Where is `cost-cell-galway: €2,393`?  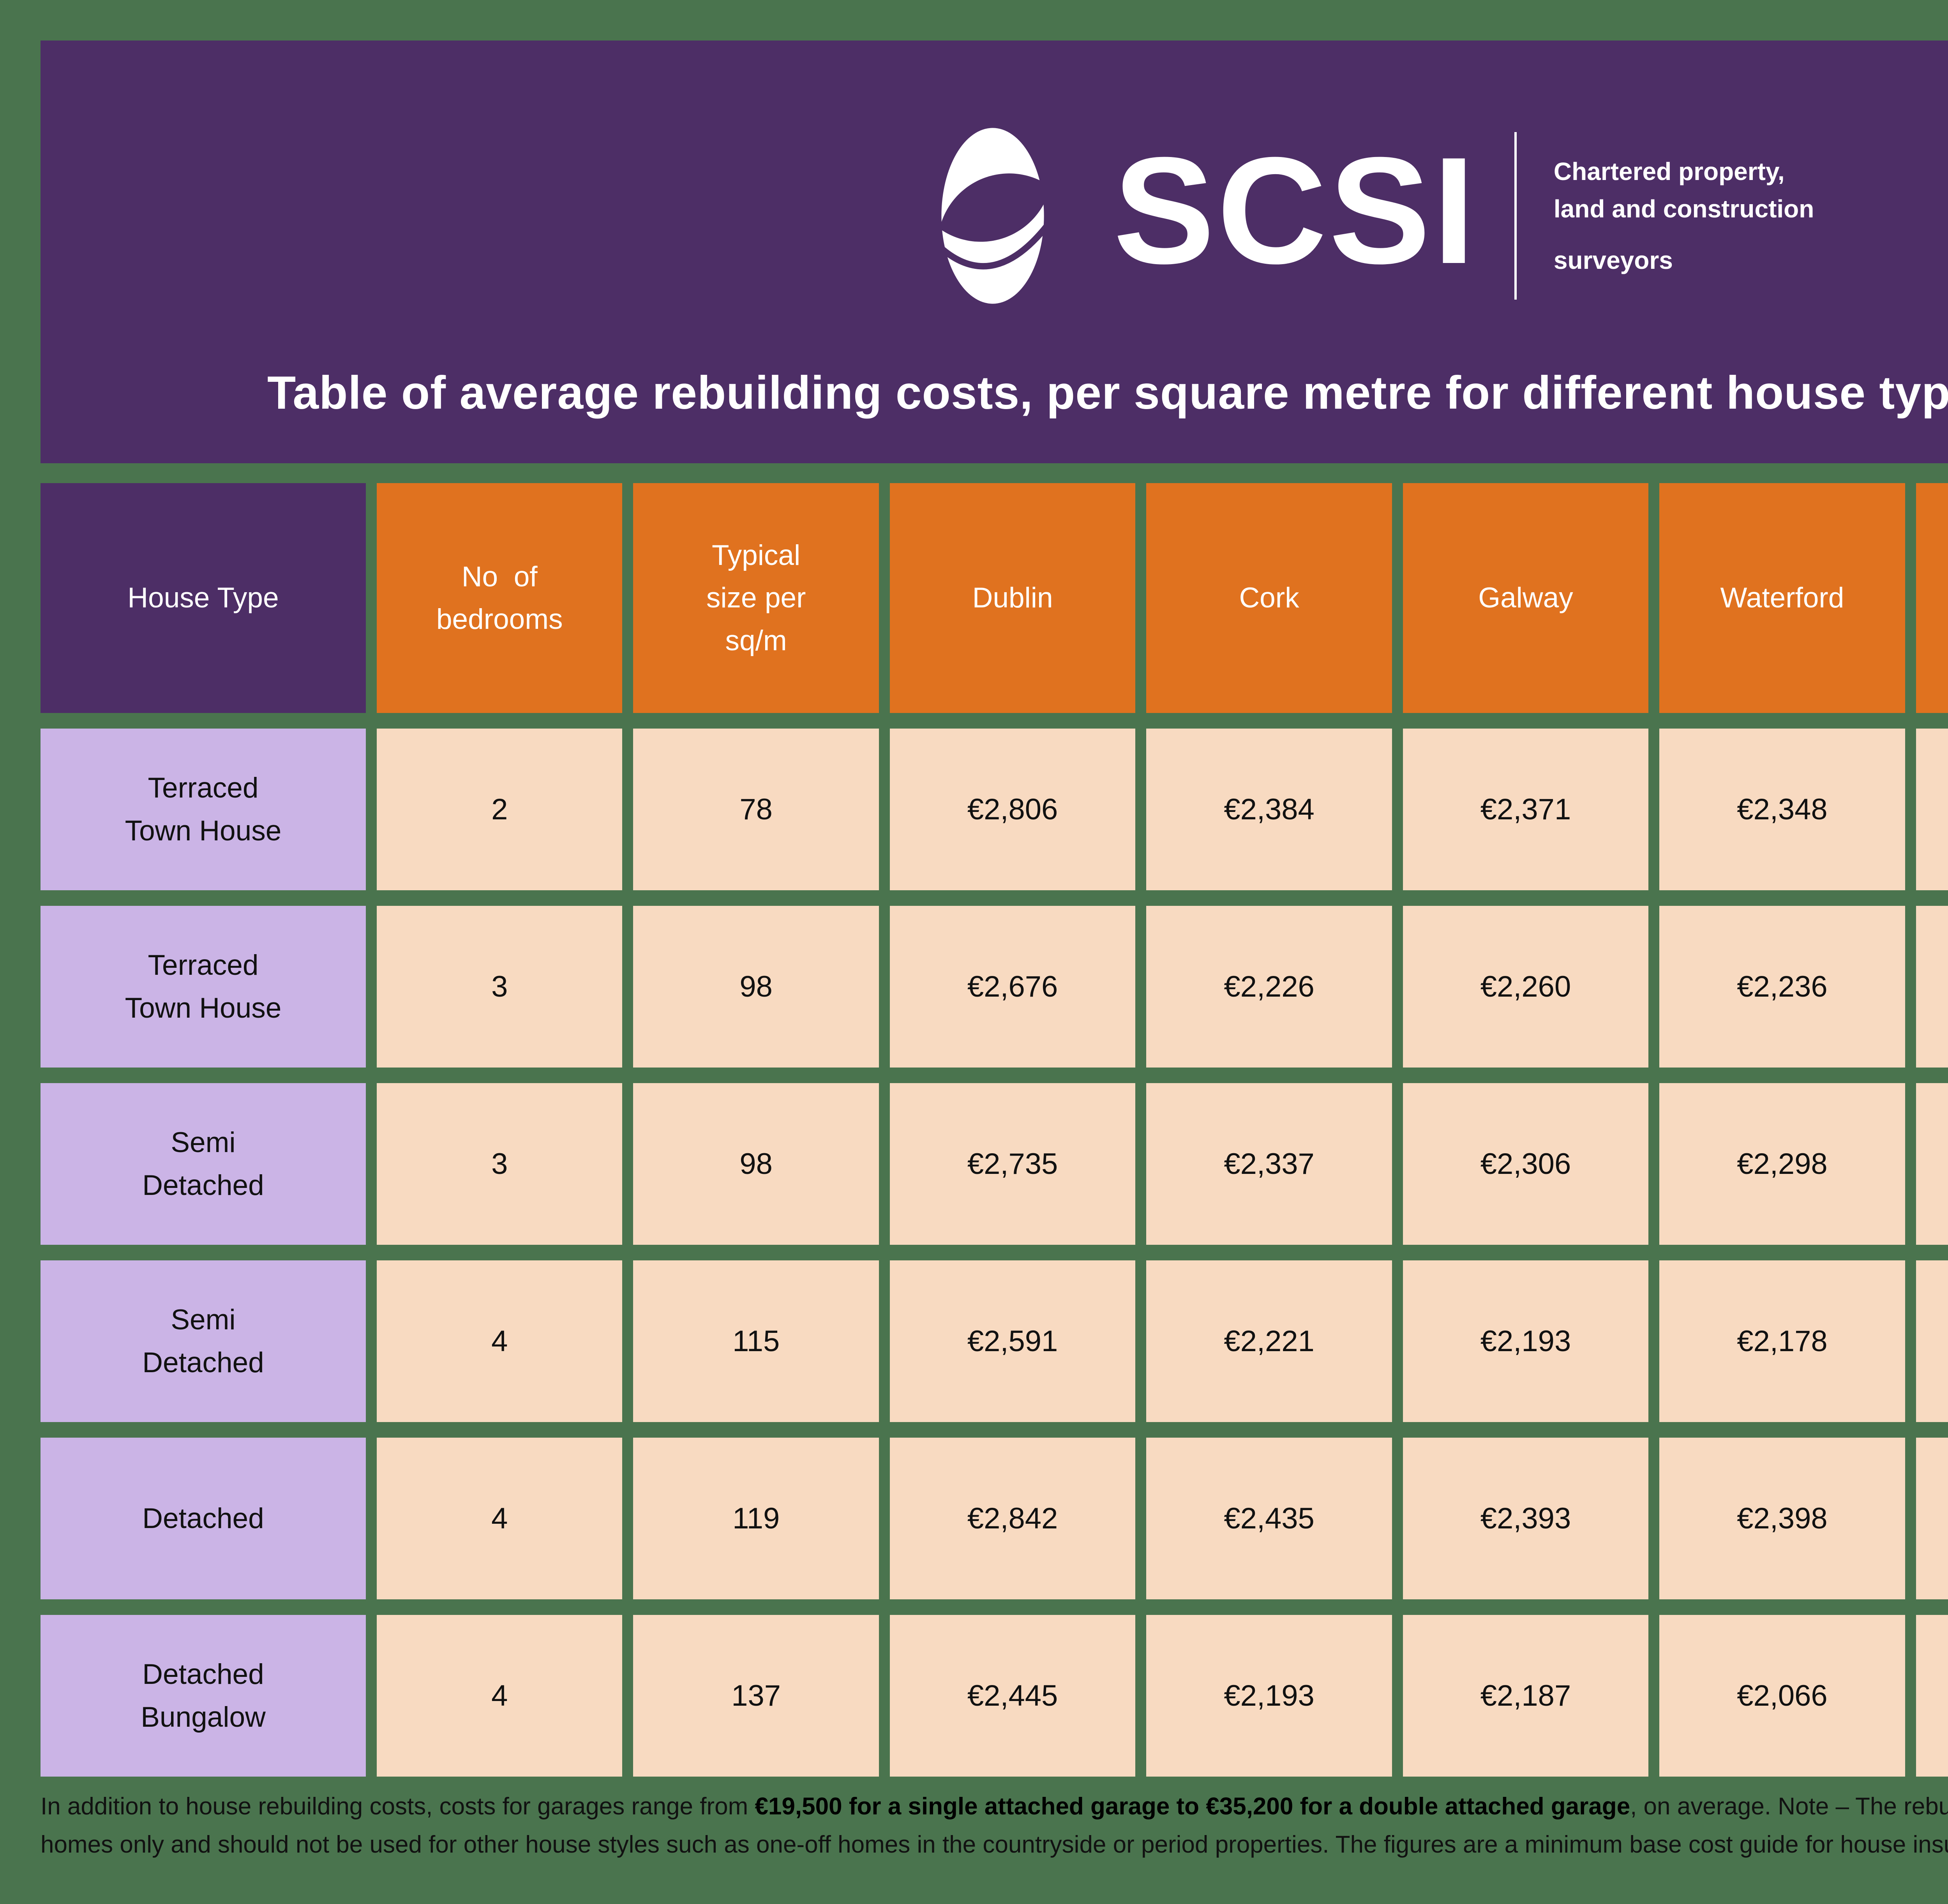 cost-cell-galway: €2,393 is located at coordinates (1526, 1518).